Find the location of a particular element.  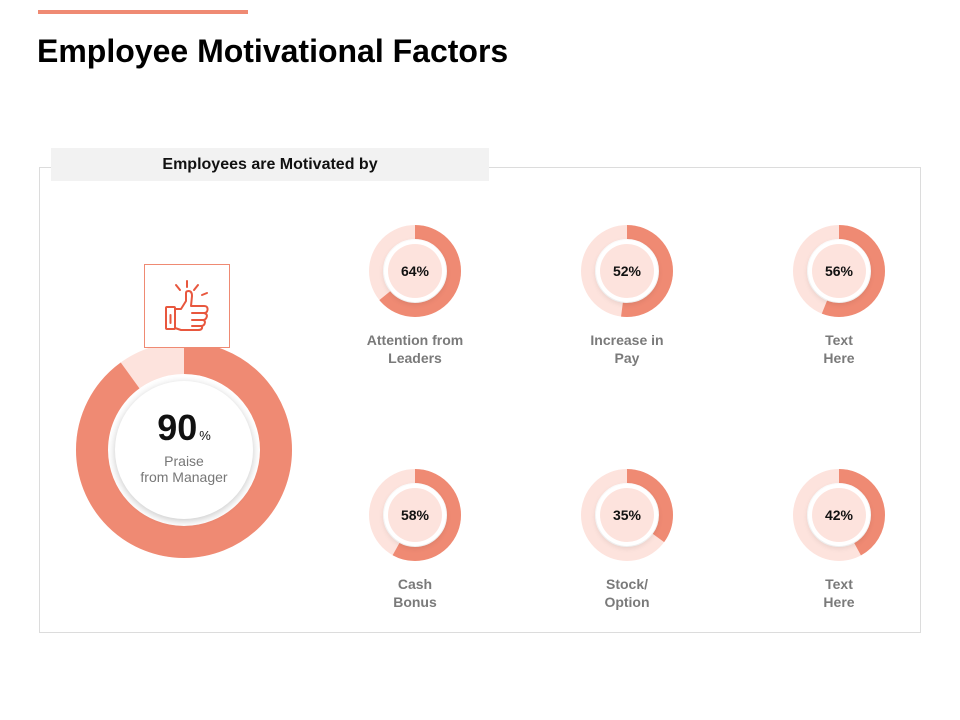

small-donut: 56% is located at coordinates (839, 271).